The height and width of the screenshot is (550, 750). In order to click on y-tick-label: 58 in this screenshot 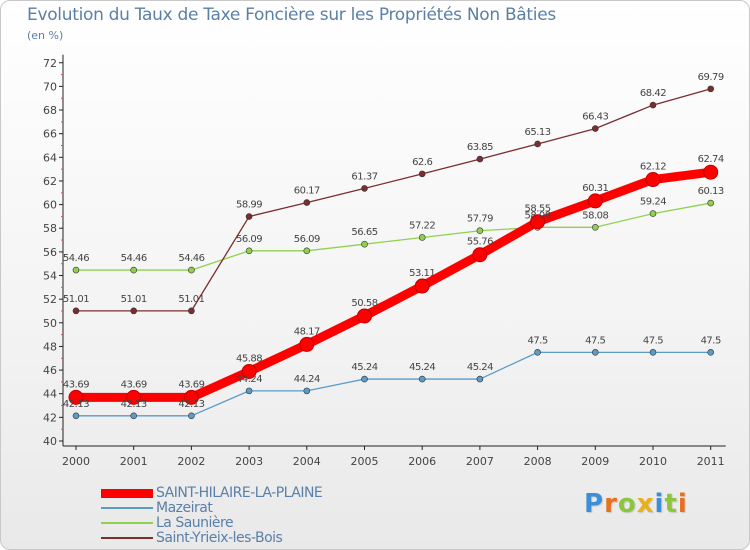, I will do `click(50, 228)`.